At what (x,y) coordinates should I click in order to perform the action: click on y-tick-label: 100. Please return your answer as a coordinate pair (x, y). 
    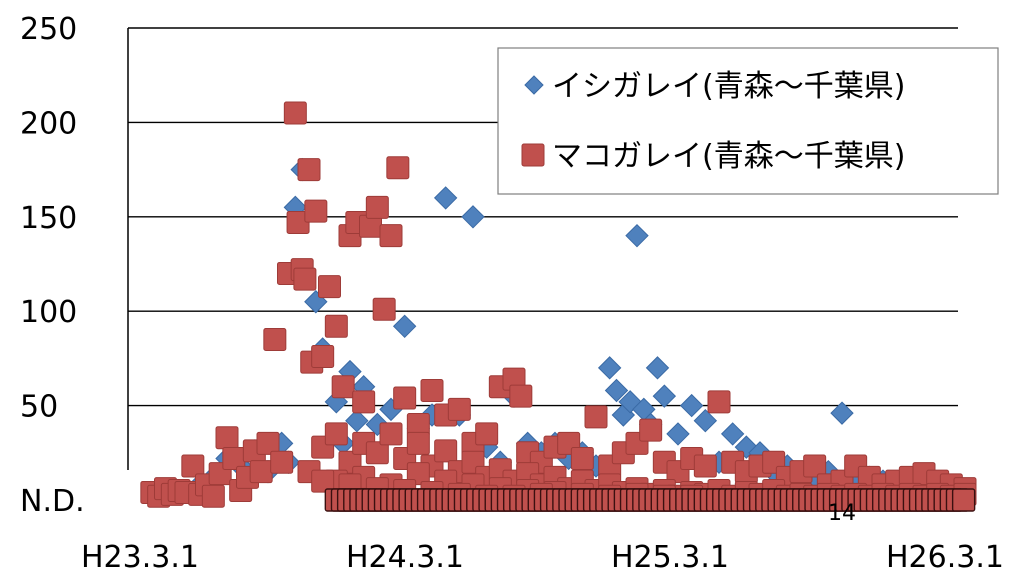
    Looking at the image, I should click on (48, 312).